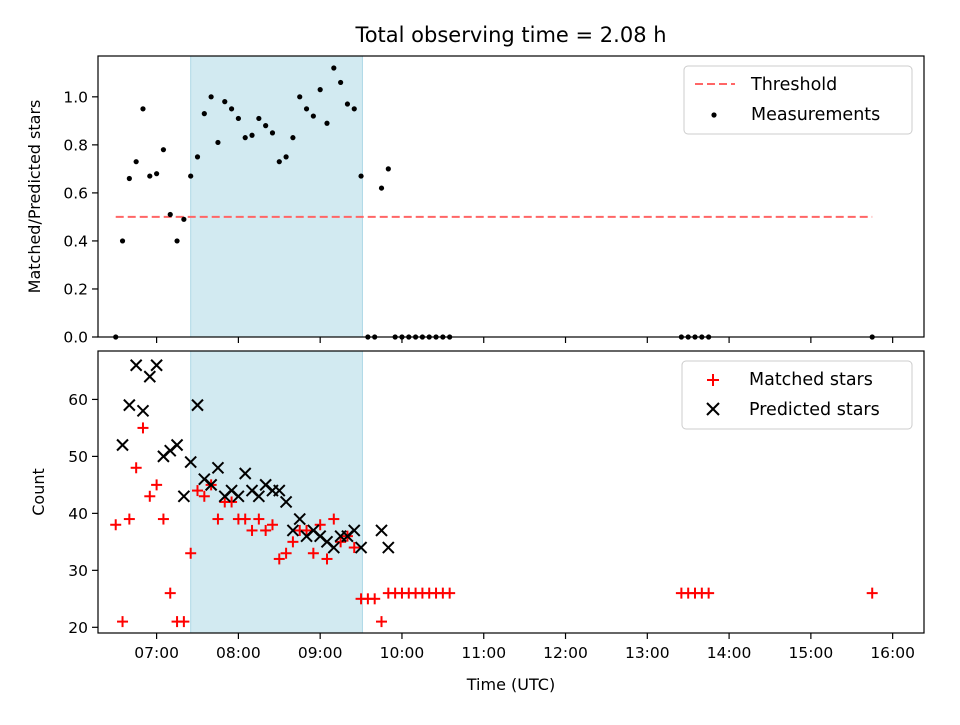 This screenshot has width=960, height=725. Describe the element at coordinates (797, 395) in the screenshot. I see `bottom-legend: Matched stars Predicted stars` at that location.